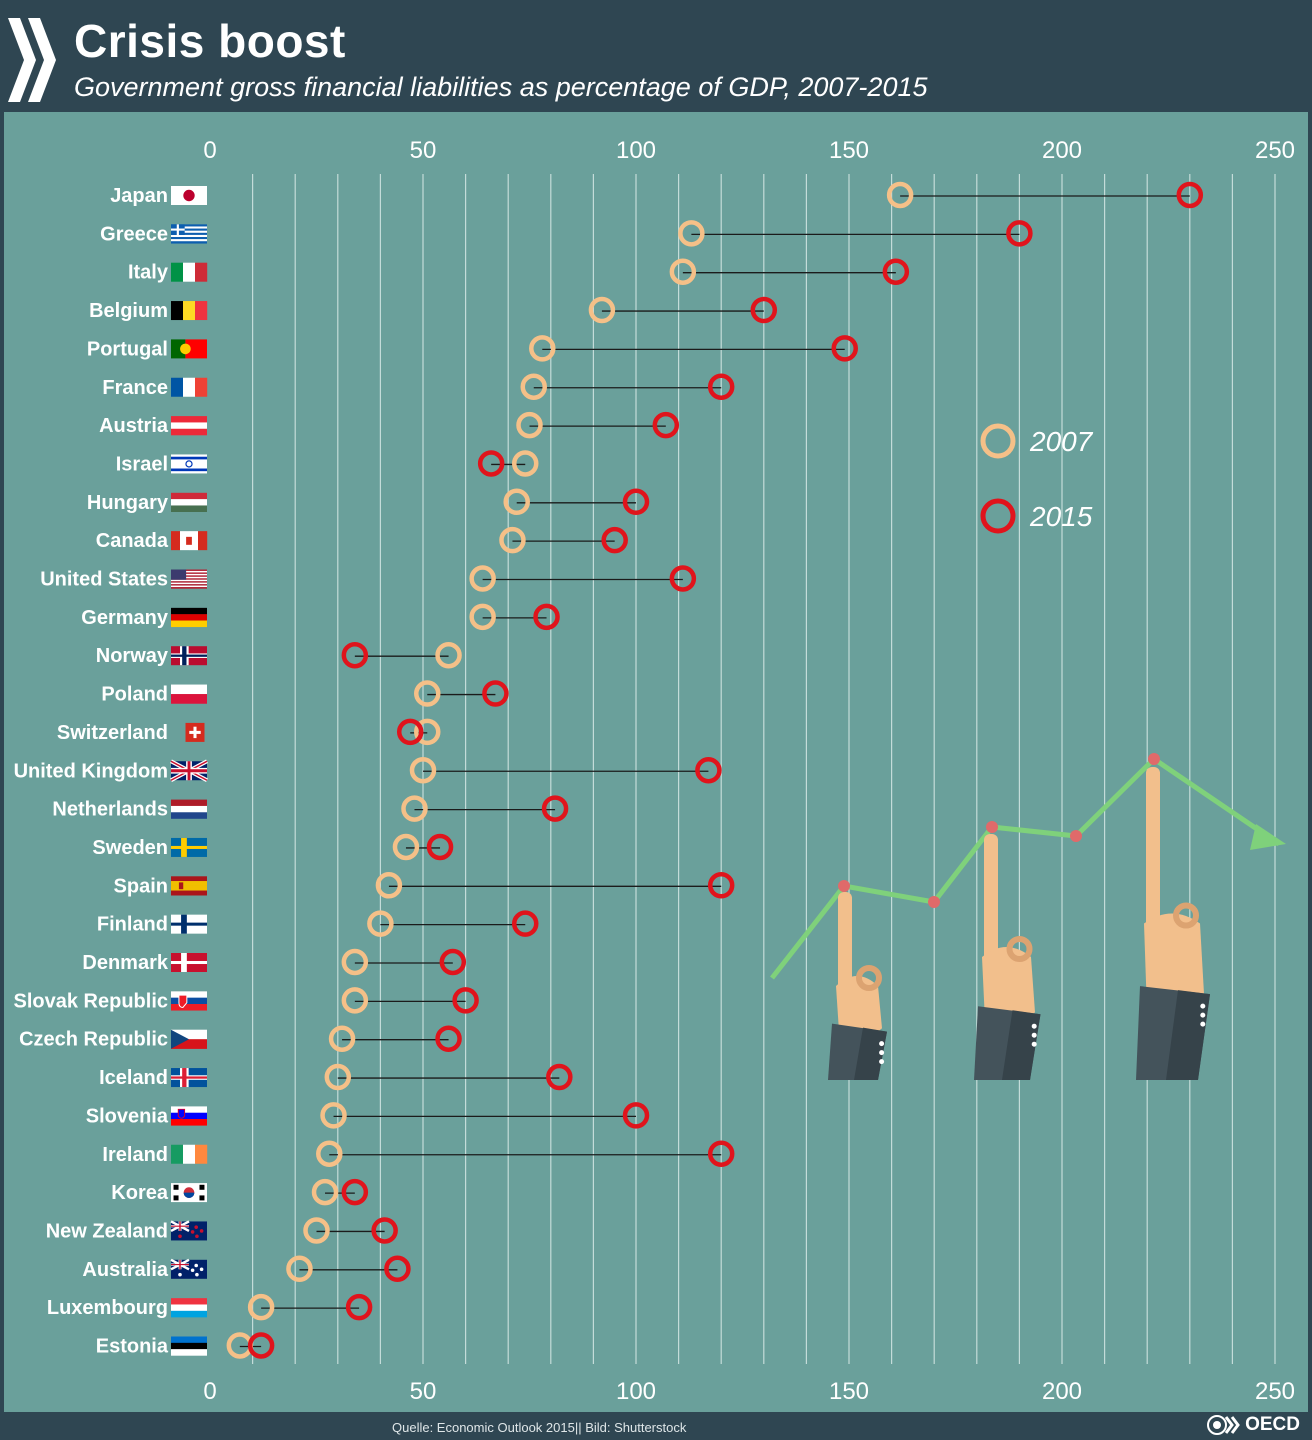  I want to click on country-row: Estonia, so click(185, 1345).